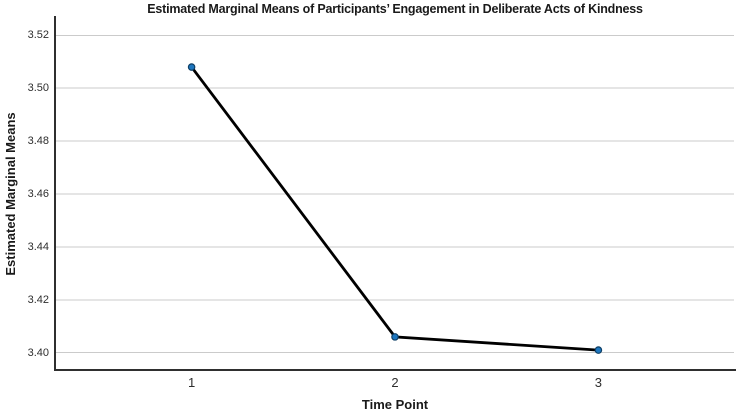 This screenshot has width=739, height=418. Describe the element at coordinates (38, 194) in the screenshot. I see `y-tick-label: 3.46` at that location.